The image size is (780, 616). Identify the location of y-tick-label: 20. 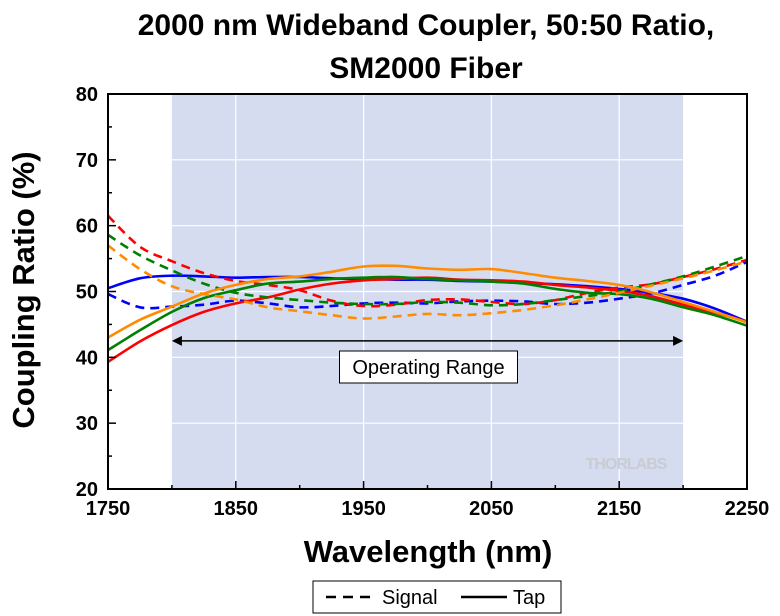
(87, 490).